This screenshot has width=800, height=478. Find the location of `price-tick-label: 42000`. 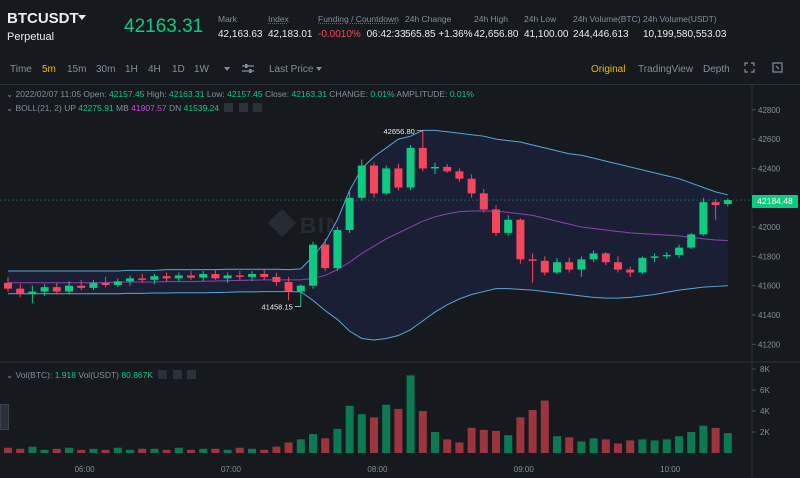

price-tick-label: 42000 is located at coordinates (769, 227).